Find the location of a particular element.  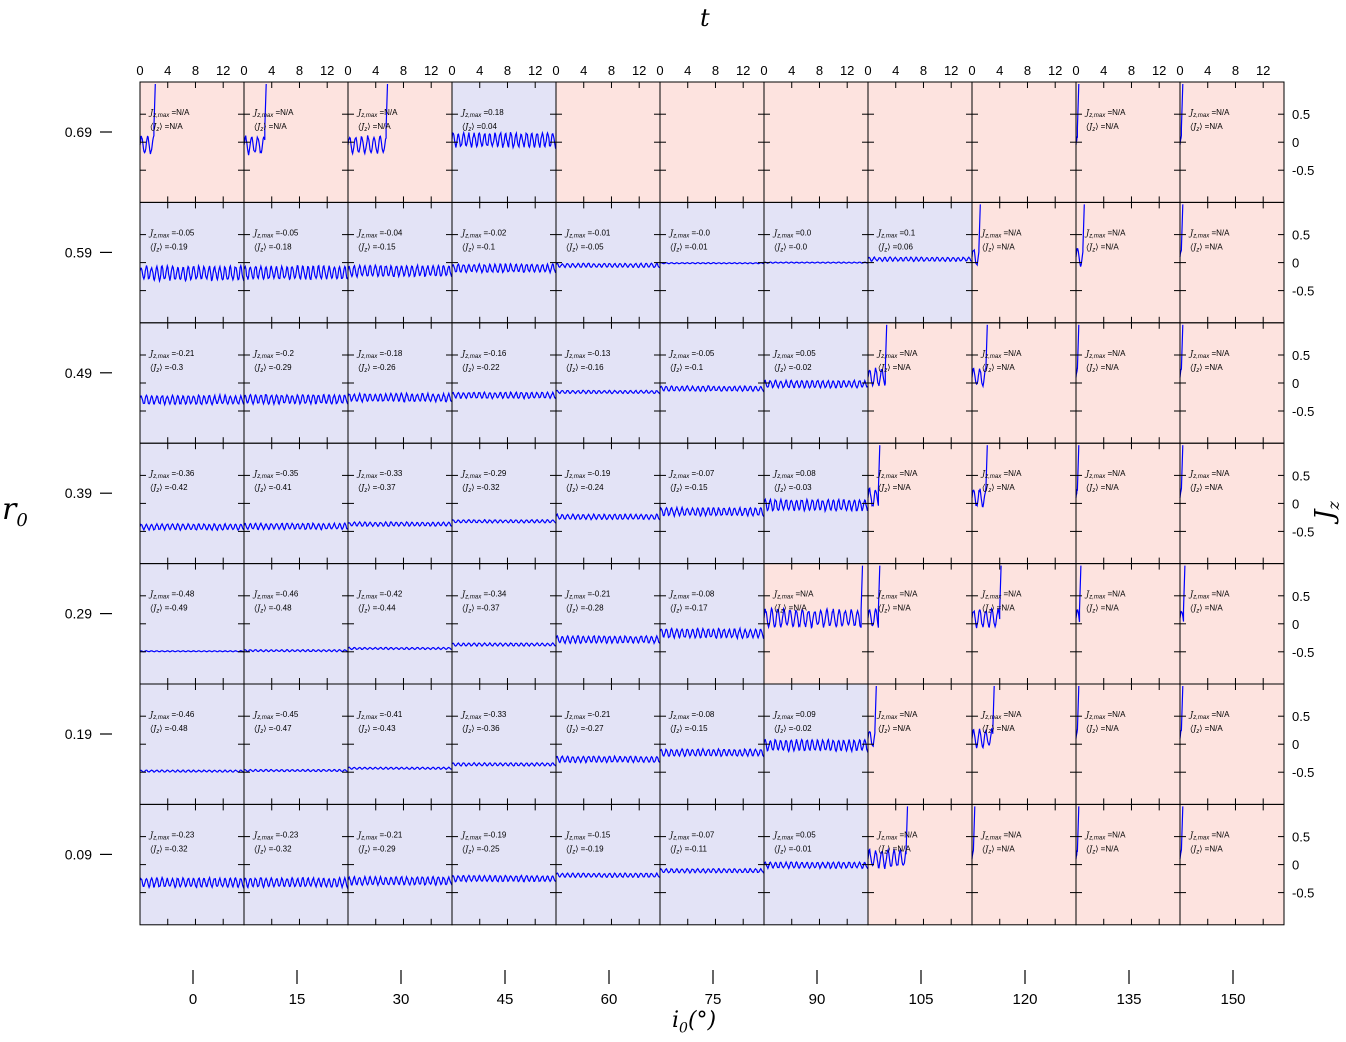

jzmax-annotation: Jz,max =-0.0 is located at coordinates (689, 233).